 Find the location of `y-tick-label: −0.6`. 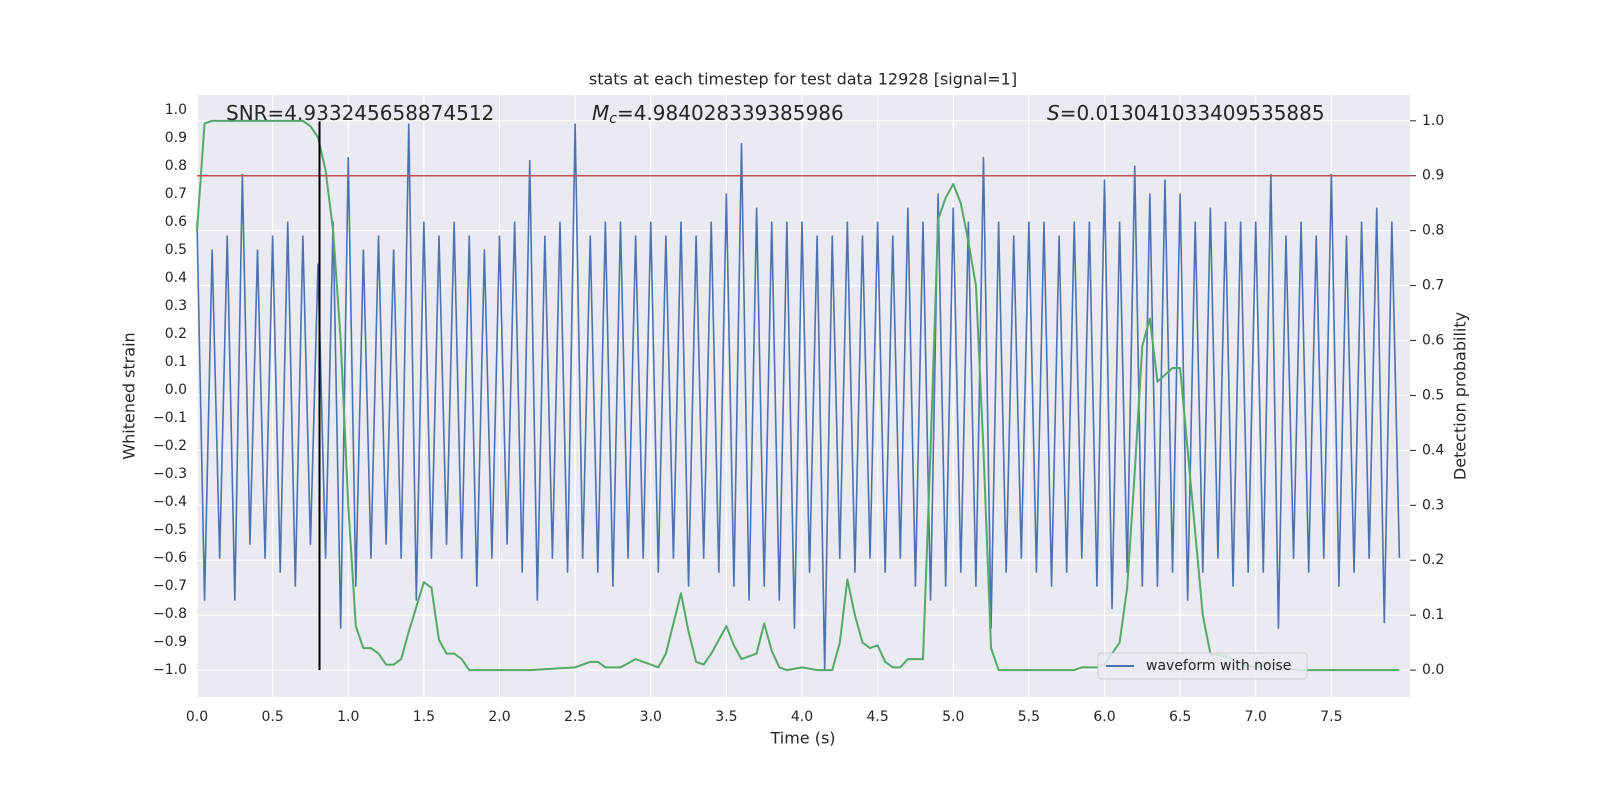

y-tick-label: −0.6 is located at coordinates (170, 558).